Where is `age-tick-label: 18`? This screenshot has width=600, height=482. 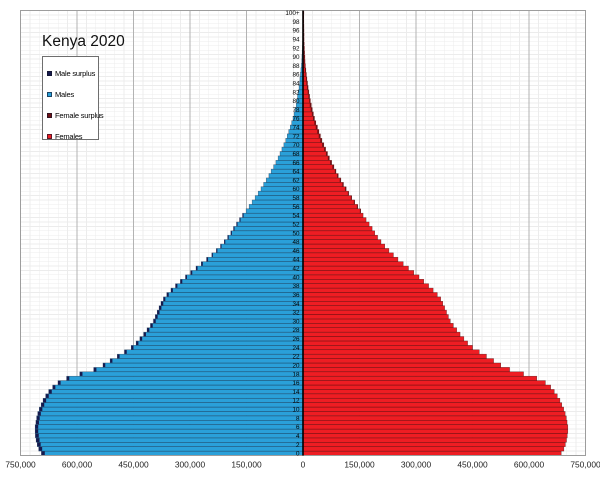 age-tick-label: 18 is located at coordinates (296, 374).